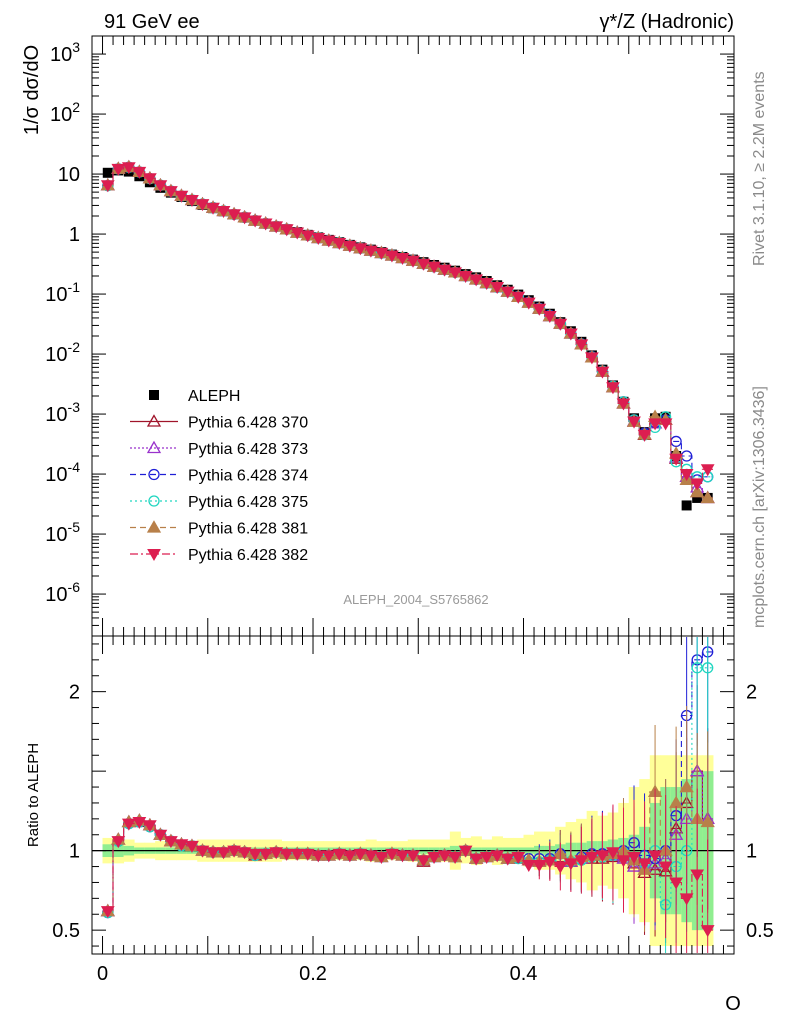 The image size is (786, 1024). Describe the element at coordinates (214, 396) in the screenshot. I see `legend-label: ALEPH` at that location.